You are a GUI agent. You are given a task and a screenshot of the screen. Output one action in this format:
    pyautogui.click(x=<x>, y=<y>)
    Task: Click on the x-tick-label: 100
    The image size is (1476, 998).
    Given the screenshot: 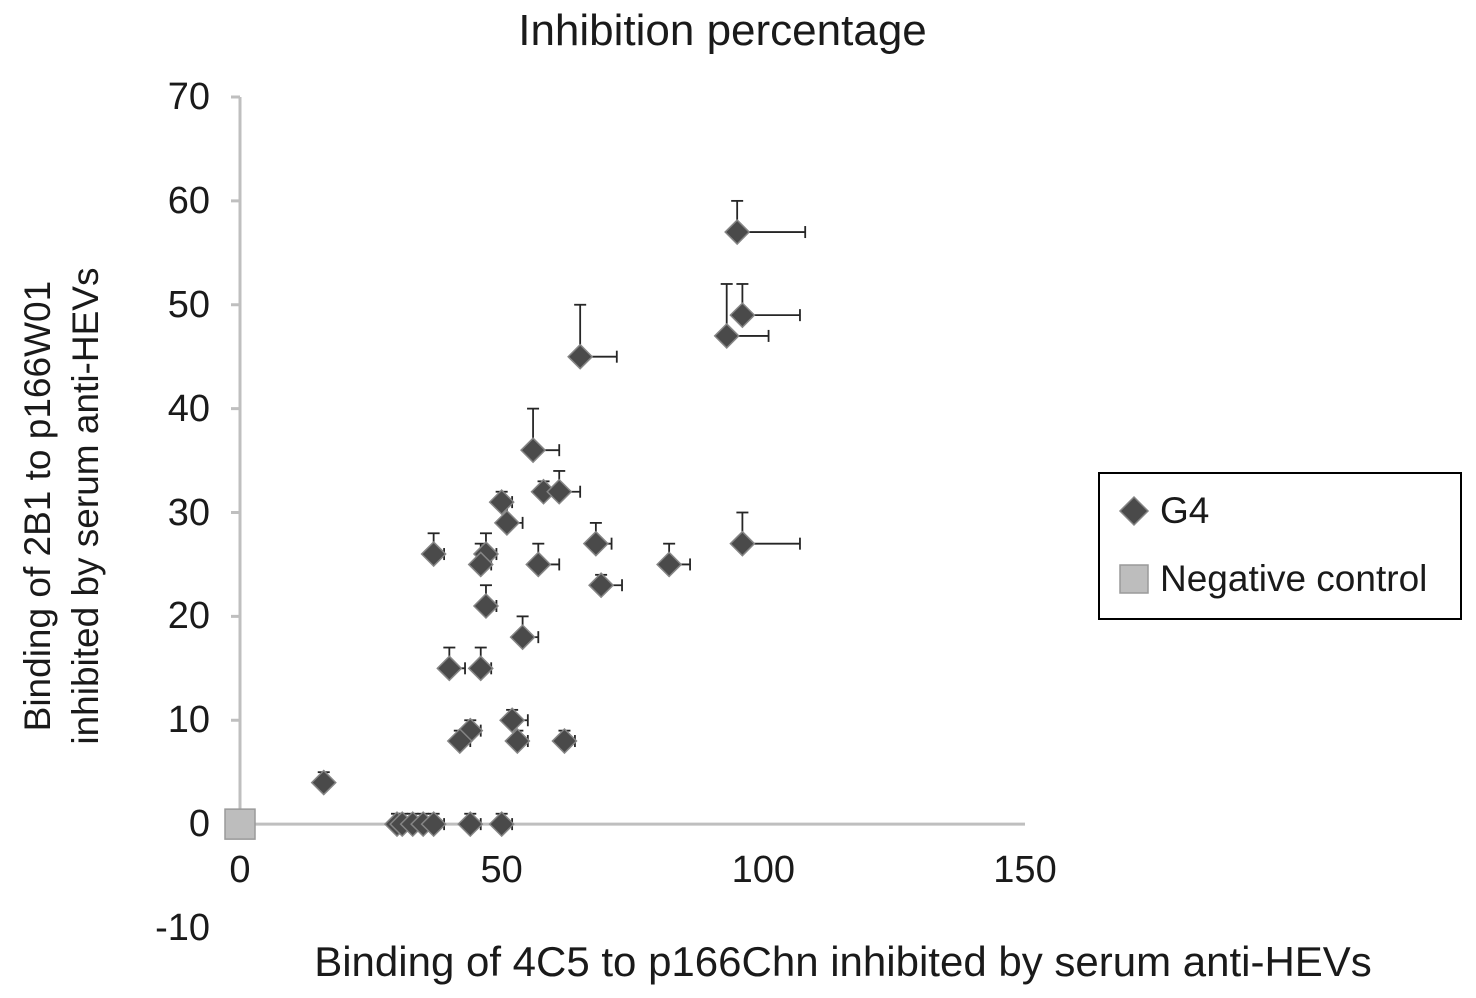 What is the action you would take?
    pyautogui.click(x=763, y=870)
    